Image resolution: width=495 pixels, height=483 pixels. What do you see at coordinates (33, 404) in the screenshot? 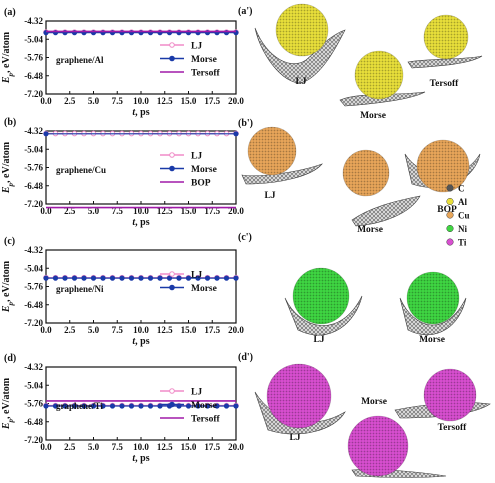
I see `y-tick-label: -5.76` at bounding box center [33, 404].